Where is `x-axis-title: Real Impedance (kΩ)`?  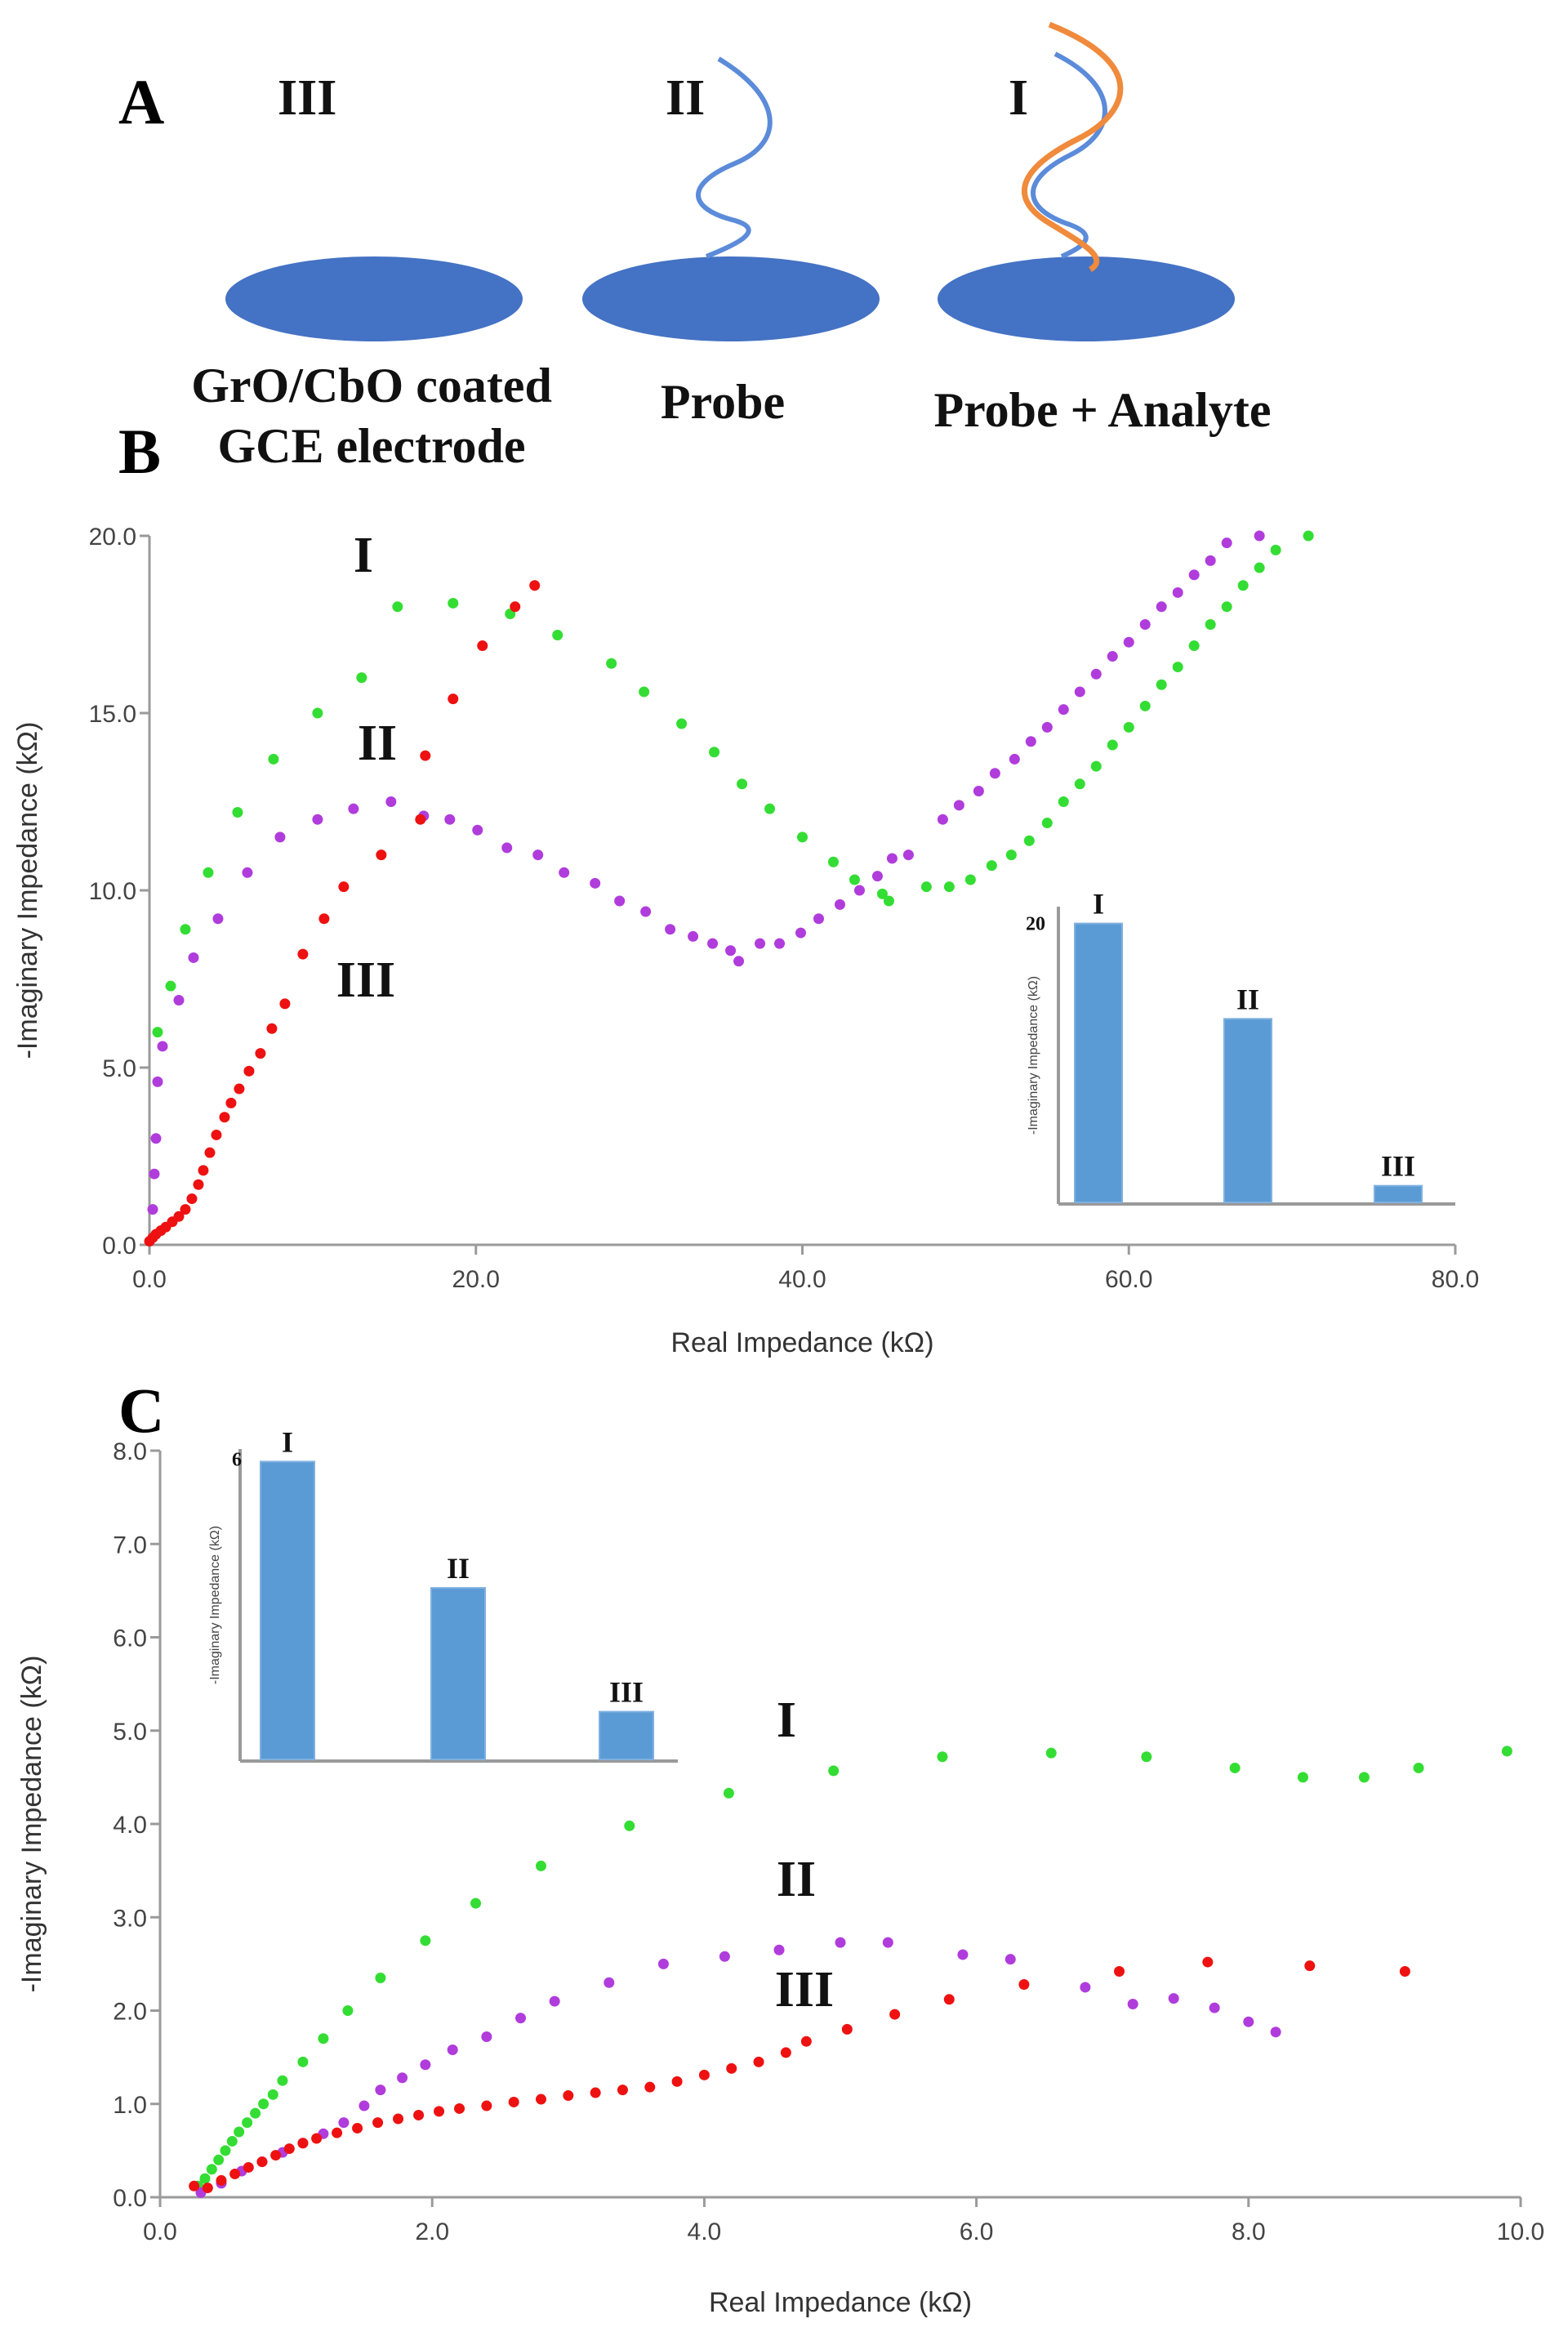 x-axis-title: Real Impedance (kΩ) is located at coordinates (801, 1342).